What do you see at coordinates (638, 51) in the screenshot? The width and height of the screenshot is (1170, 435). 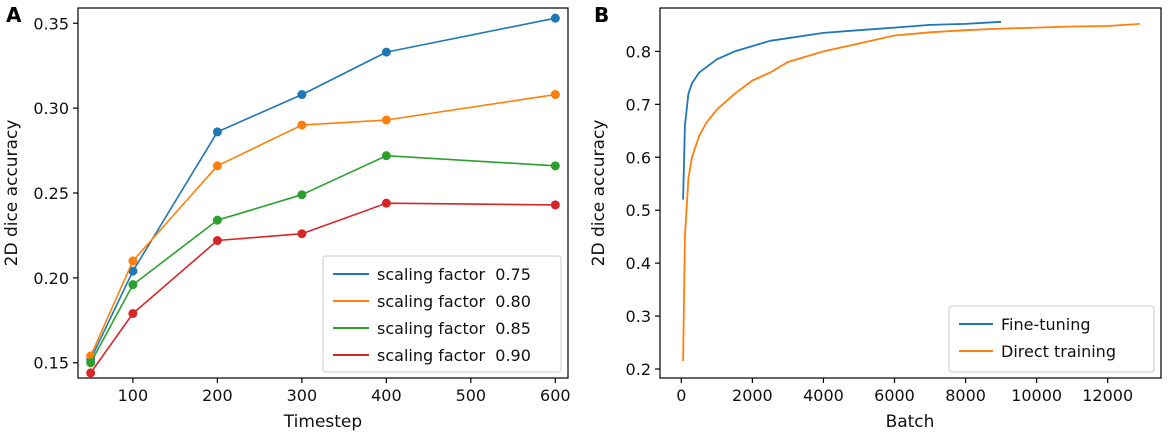 I see `chart-b-ytick-label: 0.8` at bounding box center [638, 51].